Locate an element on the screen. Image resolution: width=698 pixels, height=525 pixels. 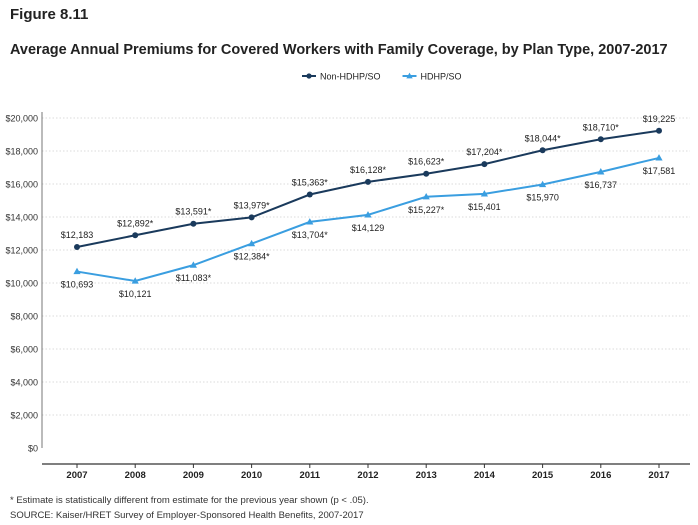
x-tick-label: 2010 is located at coordinates (251, 475).